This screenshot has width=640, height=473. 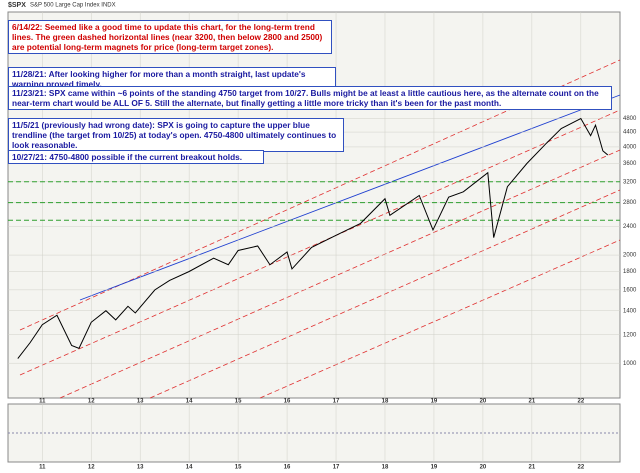 I want to click on y-tick-label: 4400, so click(x=630, y=133).